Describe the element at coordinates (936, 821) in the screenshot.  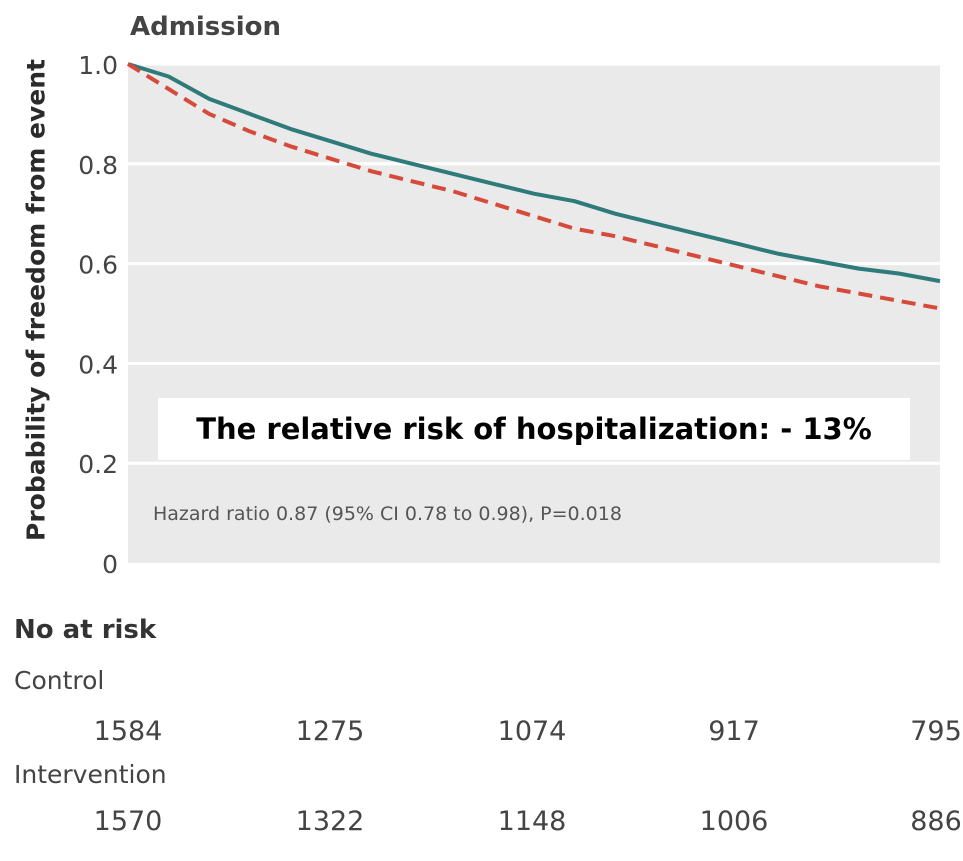
I see `at-risk-count: 886` at that location.